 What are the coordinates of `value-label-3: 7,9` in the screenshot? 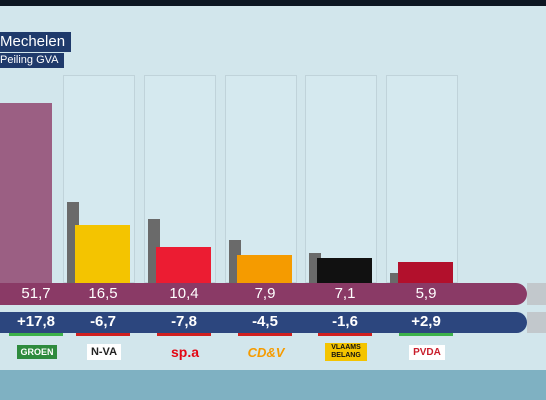 It's located at (265, 293).